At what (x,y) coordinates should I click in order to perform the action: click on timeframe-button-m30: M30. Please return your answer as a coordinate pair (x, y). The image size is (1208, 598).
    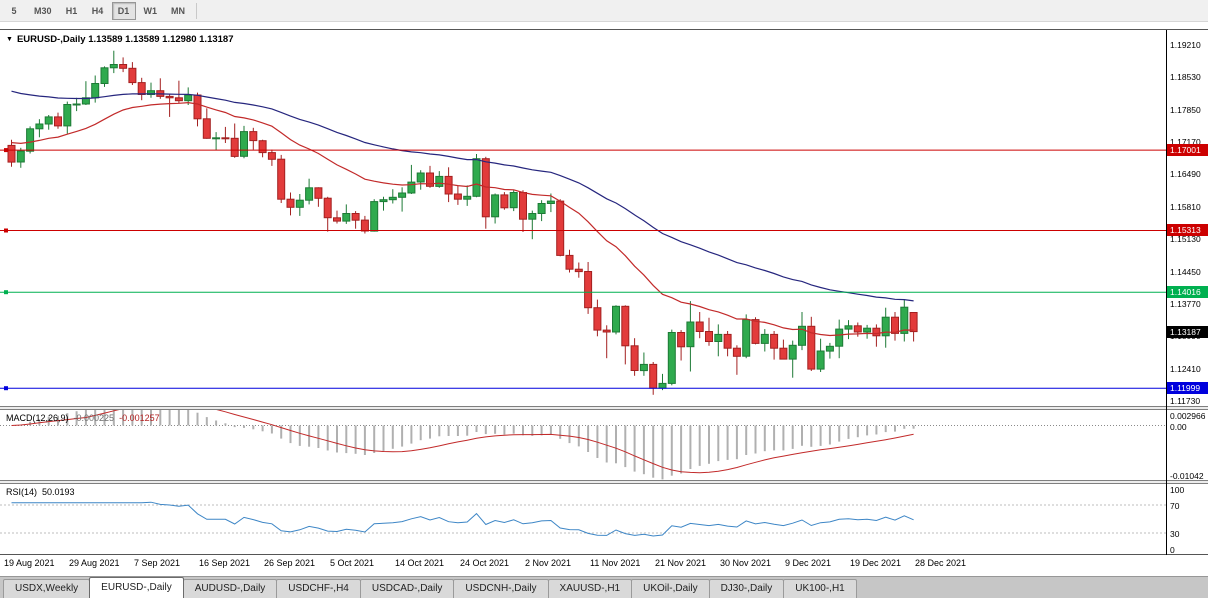
    Looking at the image, I should click on (43, 10).